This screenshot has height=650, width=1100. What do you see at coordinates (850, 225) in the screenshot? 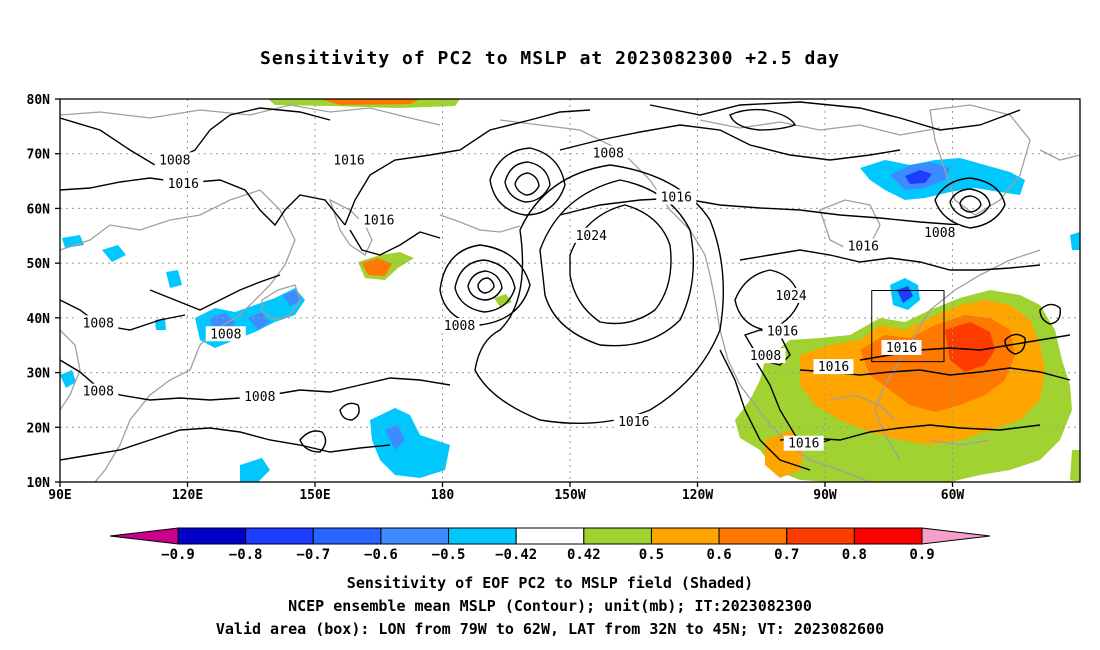
I see `coastline-hudson` at bounding box center [850, 225].